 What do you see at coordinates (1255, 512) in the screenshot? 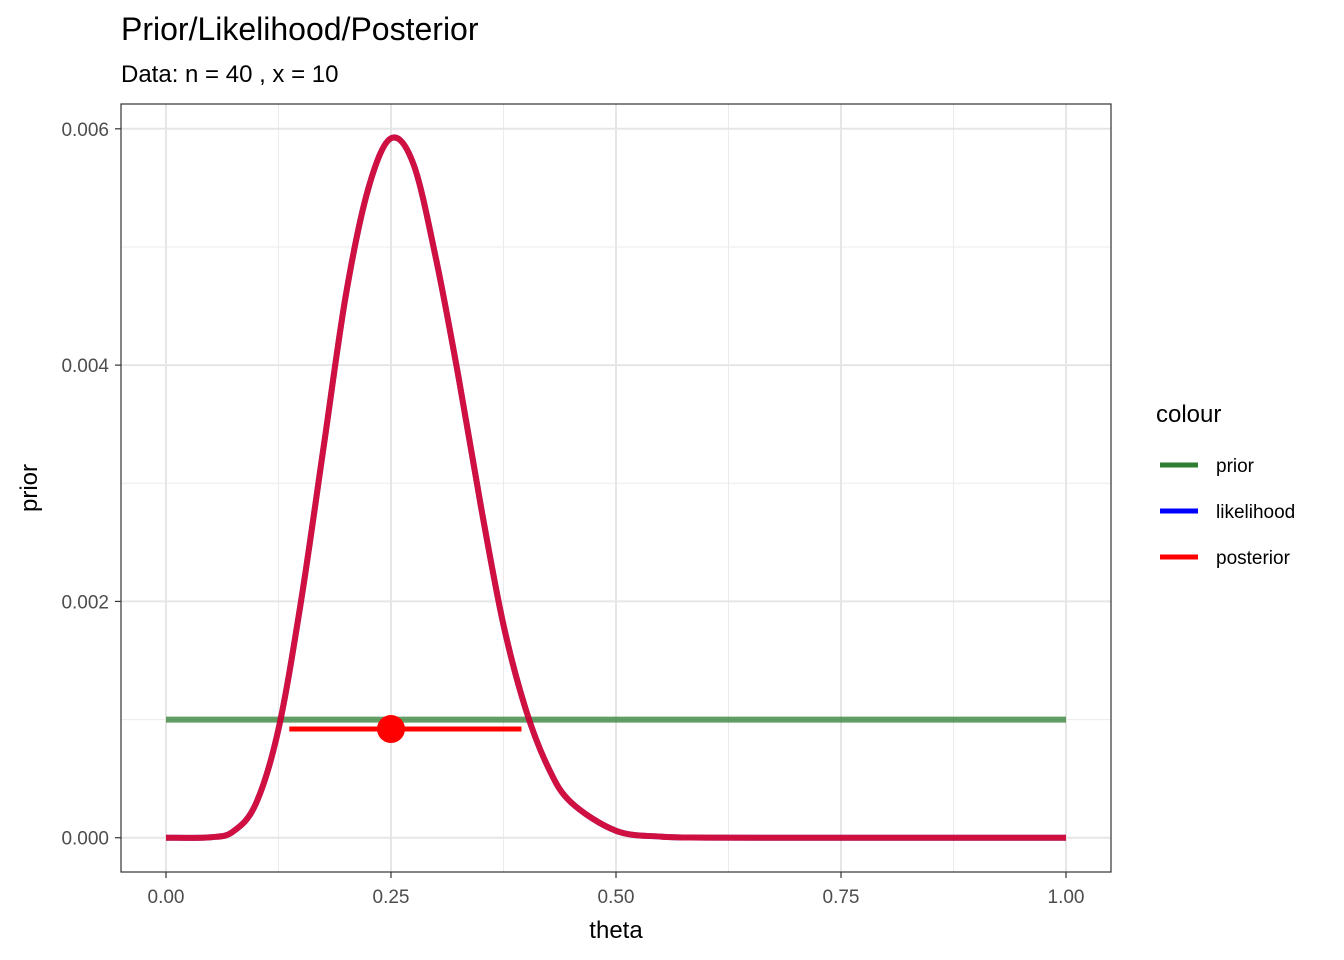
I see `legend-label-likelihood: likelihood` at bounding box center [1255, 512].